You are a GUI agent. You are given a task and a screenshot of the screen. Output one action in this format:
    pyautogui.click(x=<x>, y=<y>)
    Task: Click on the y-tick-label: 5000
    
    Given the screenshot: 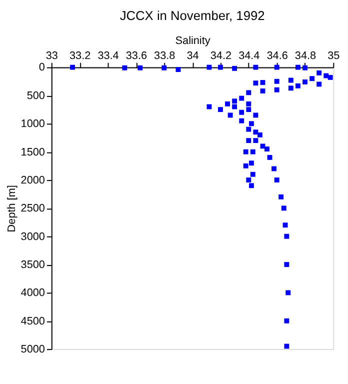 What is the action you would take?
    pyautogui.click(x=32, y=350)
    